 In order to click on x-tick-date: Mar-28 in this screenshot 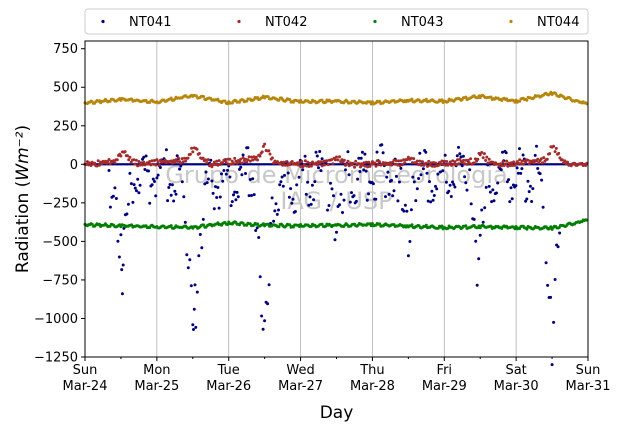, I will do `click(372, 386)`.